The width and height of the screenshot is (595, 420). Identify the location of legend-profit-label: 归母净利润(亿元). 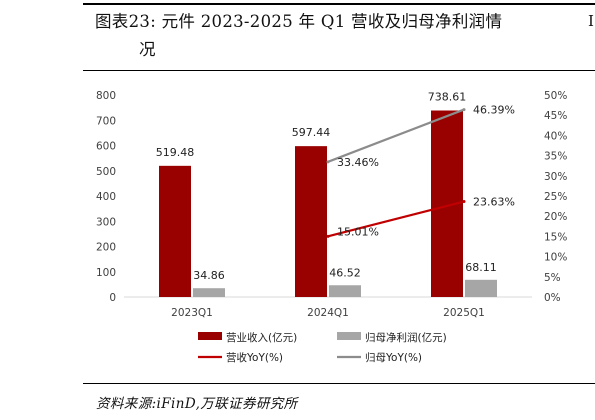
(406, 337).